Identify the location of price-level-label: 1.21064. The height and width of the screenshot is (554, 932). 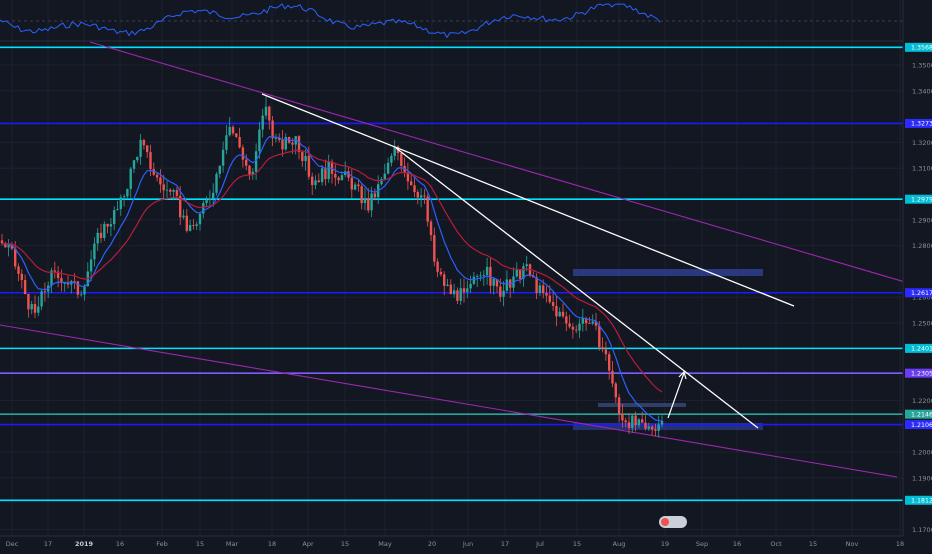
(921, 425).